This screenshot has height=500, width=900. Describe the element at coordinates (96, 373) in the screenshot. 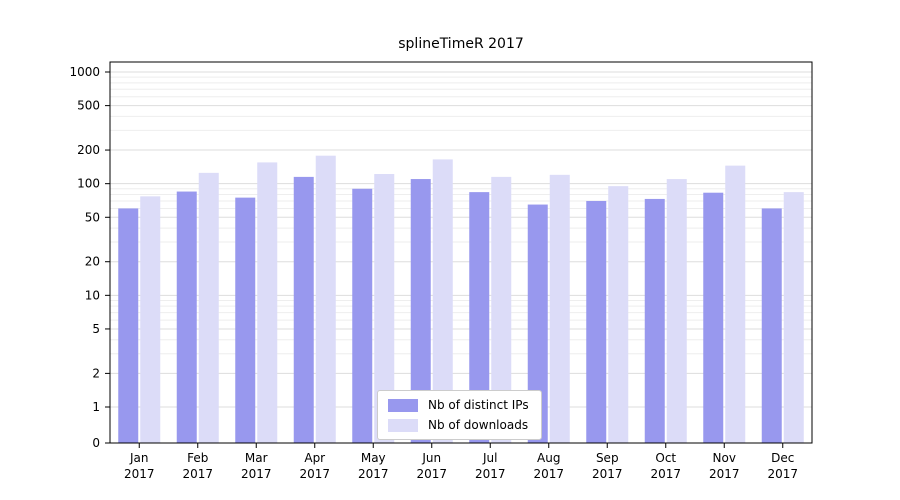

I see `y-tick-label: 2` at that location.